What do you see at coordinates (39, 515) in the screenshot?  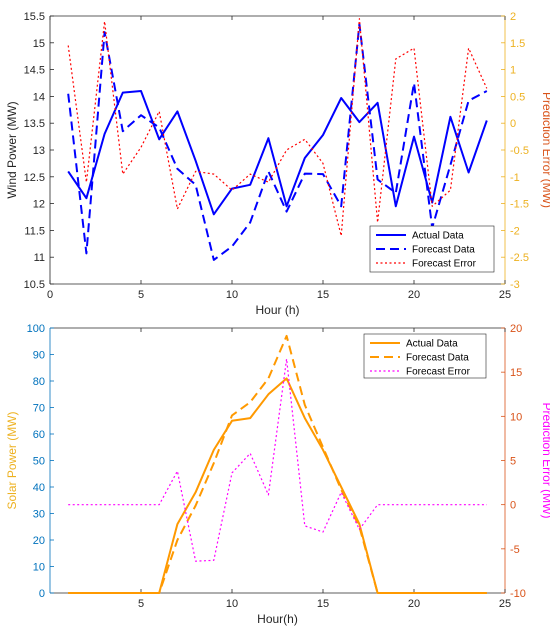 I see `left-y-tick-label: 30` at bounding box center [39, 515].